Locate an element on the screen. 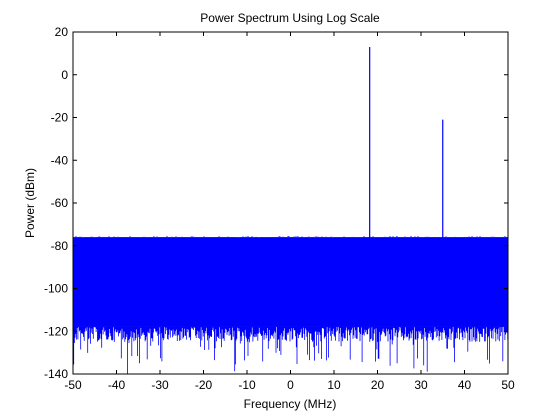  x-tick-label: 40 is located at coordinates (465, 385).